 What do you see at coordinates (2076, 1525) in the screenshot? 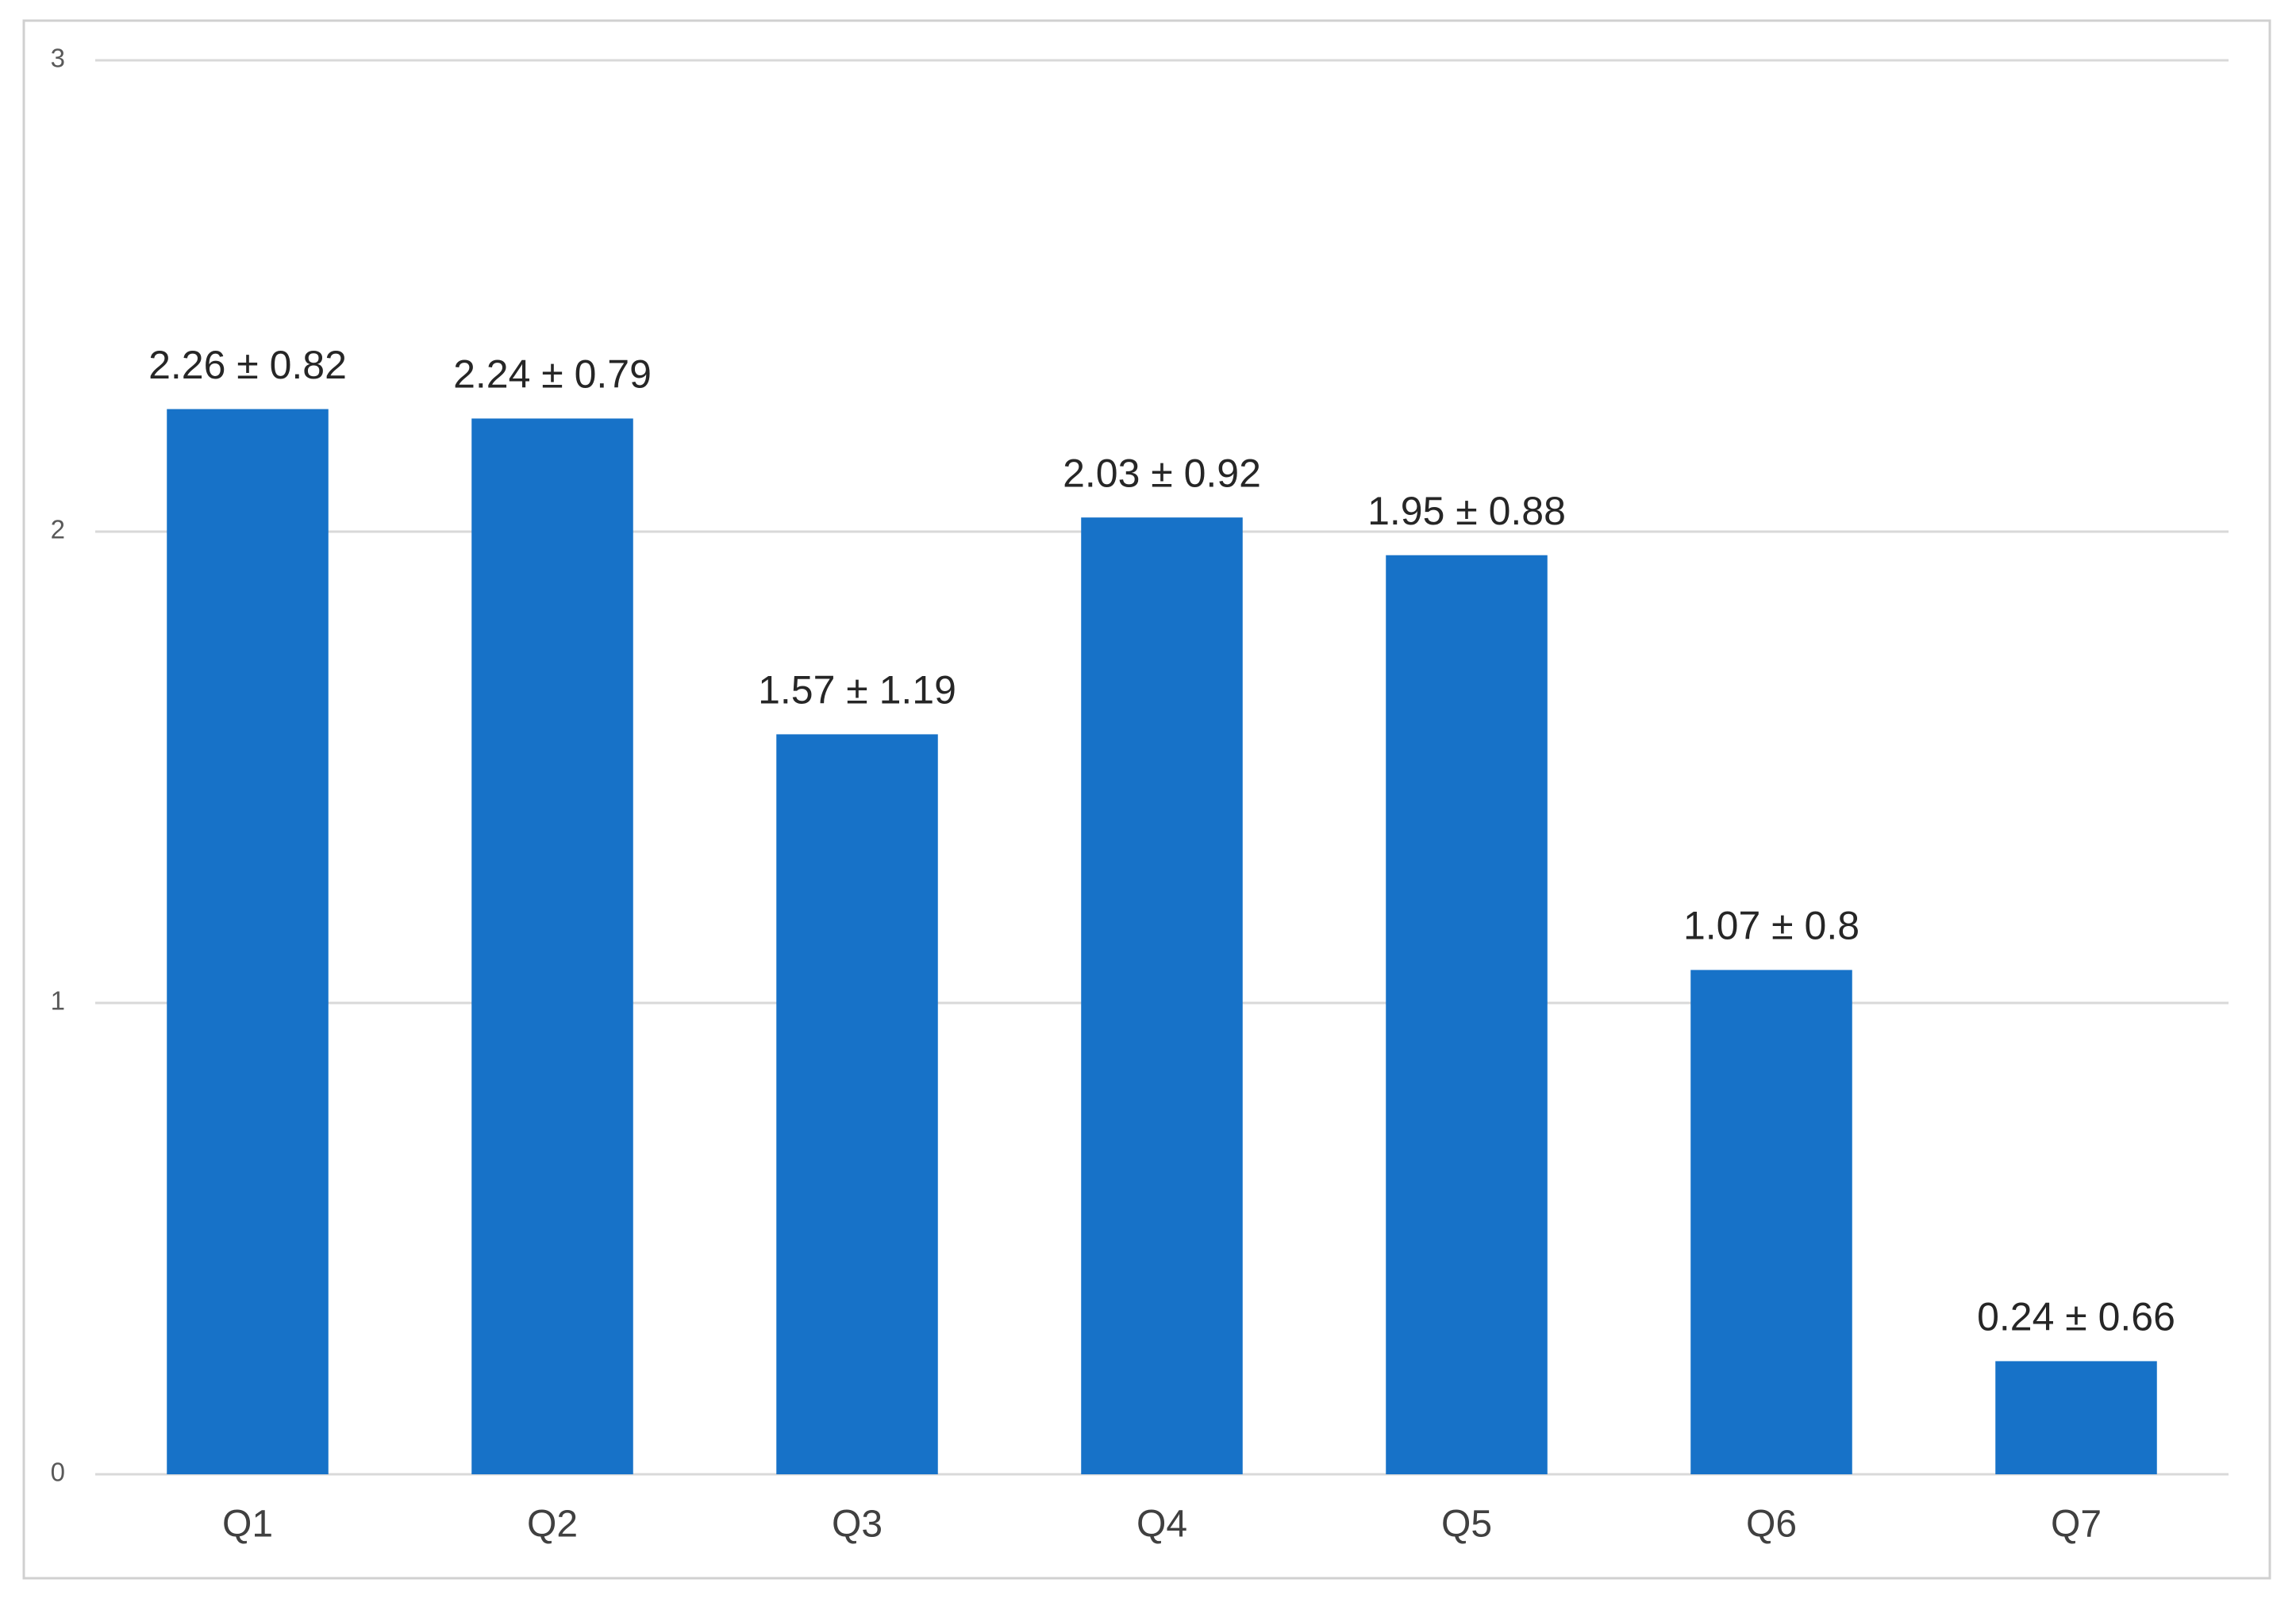
I see `x-tick-label: Q7` at bounding box center [2076, 1525].